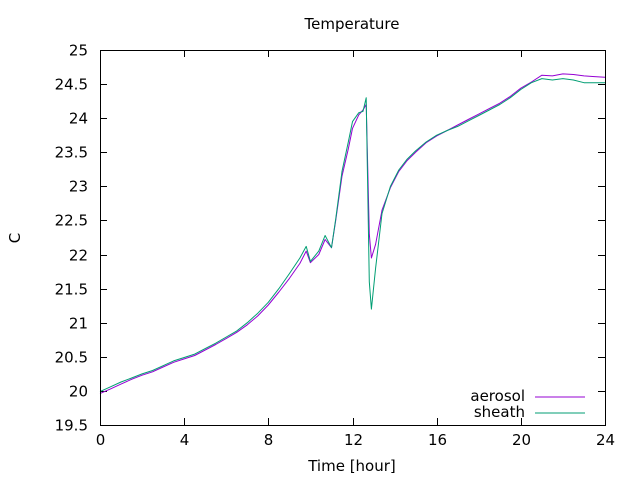 Image resolution: width=640 pixels, height=480 pixels. What do you see at coordinates (71, 290) in the screenshot?
I see `y-tick-label: 21.5` at bounding box center [71, 290].